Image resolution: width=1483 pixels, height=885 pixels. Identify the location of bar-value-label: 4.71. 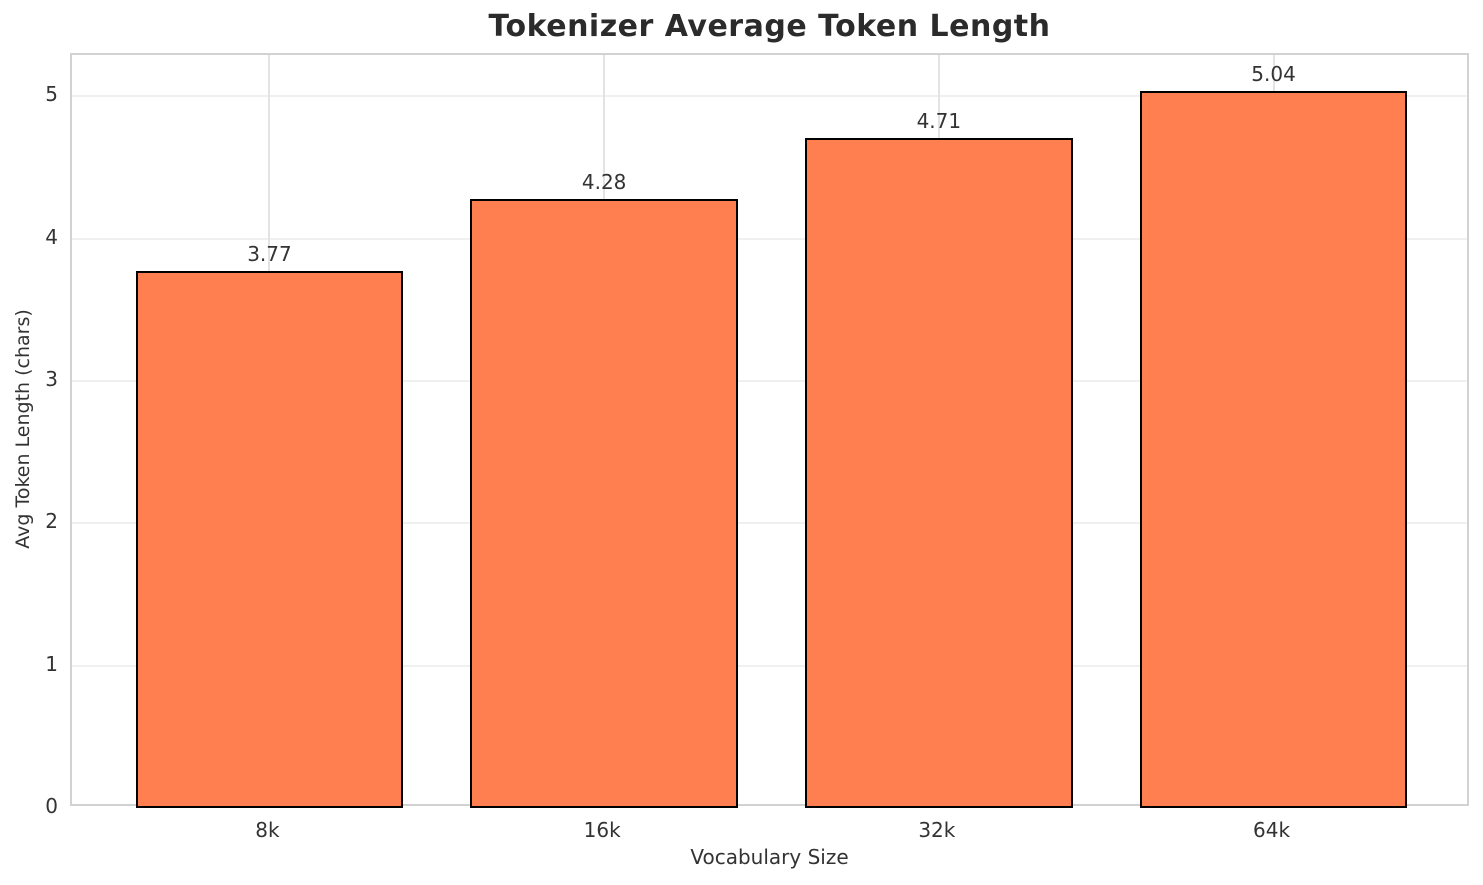
(939, 120).